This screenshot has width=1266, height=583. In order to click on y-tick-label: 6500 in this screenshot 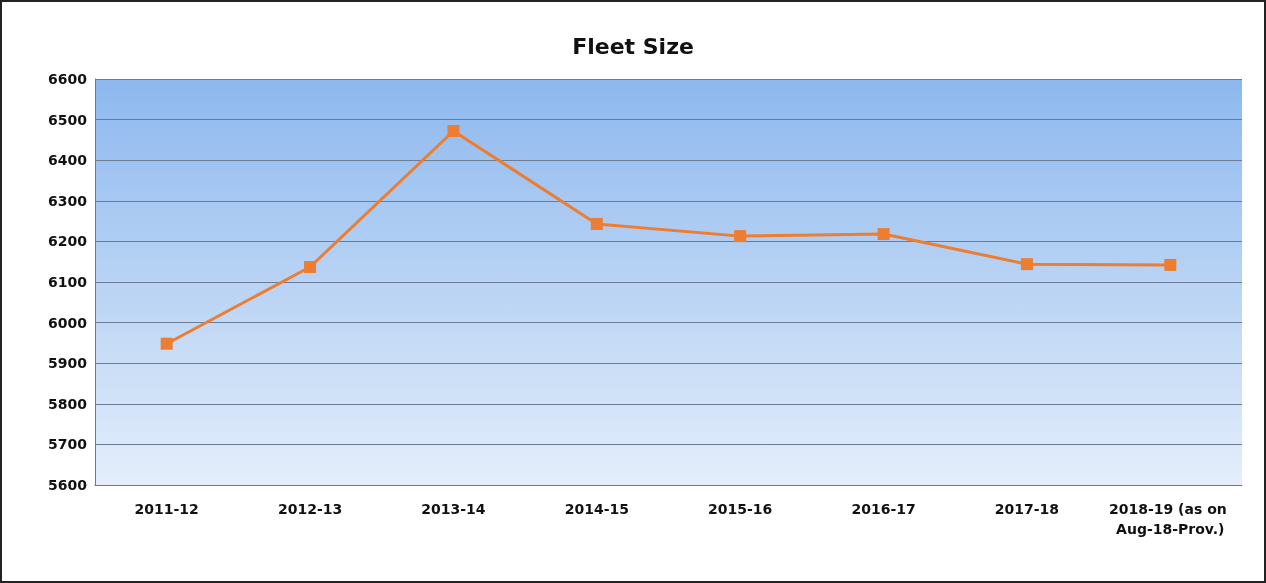, I will do `click(68, 119)`.